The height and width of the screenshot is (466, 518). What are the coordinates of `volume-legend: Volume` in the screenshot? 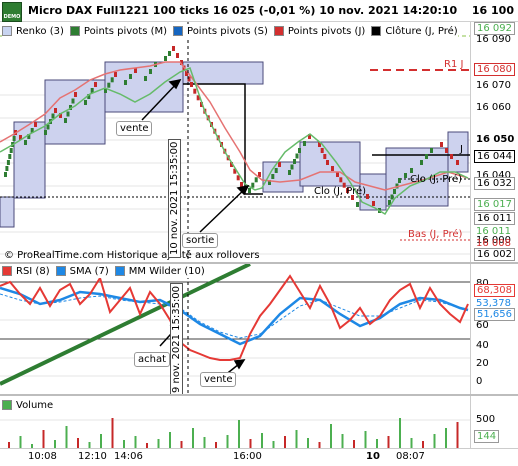 It's located at (28, 405).